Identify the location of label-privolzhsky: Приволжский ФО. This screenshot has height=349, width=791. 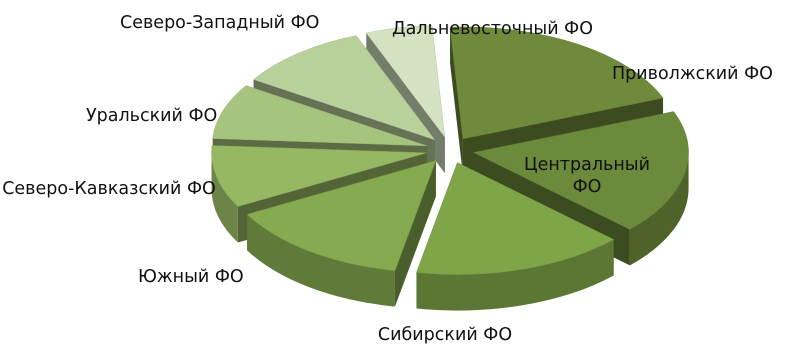
(692, 74).